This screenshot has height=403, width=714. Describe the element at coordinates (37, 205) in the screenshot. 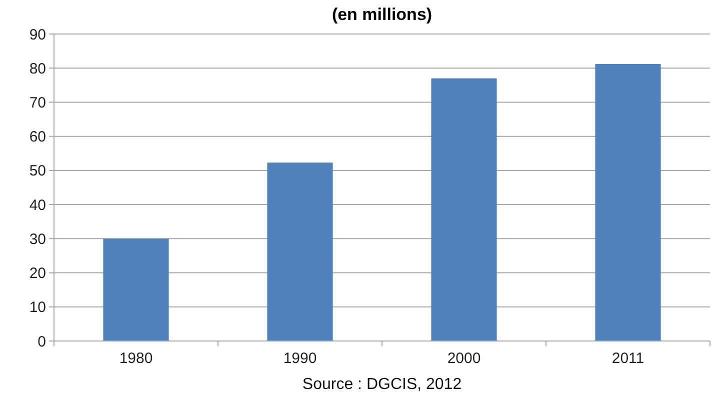

I see `y-tick-label: 40` at that location.